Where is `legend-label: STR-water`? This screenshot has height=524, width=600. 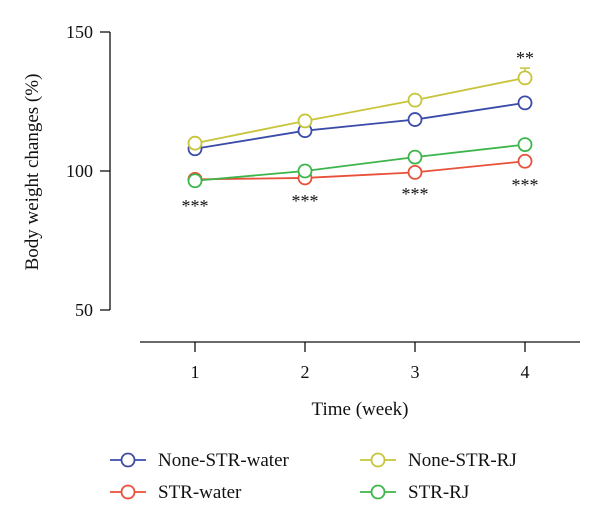 legend-label: STR-water is located at coordinates (200, 492).